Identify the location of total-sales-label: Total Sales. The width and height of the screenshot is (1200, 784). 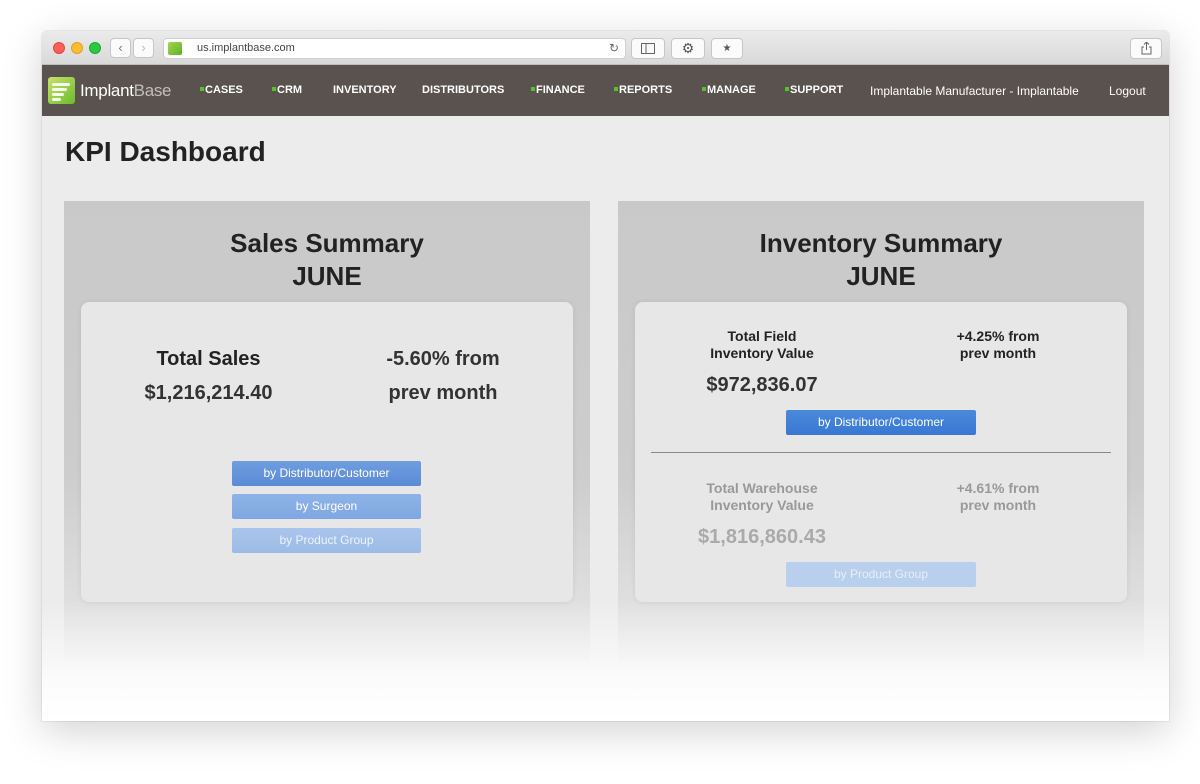
(208, 359).